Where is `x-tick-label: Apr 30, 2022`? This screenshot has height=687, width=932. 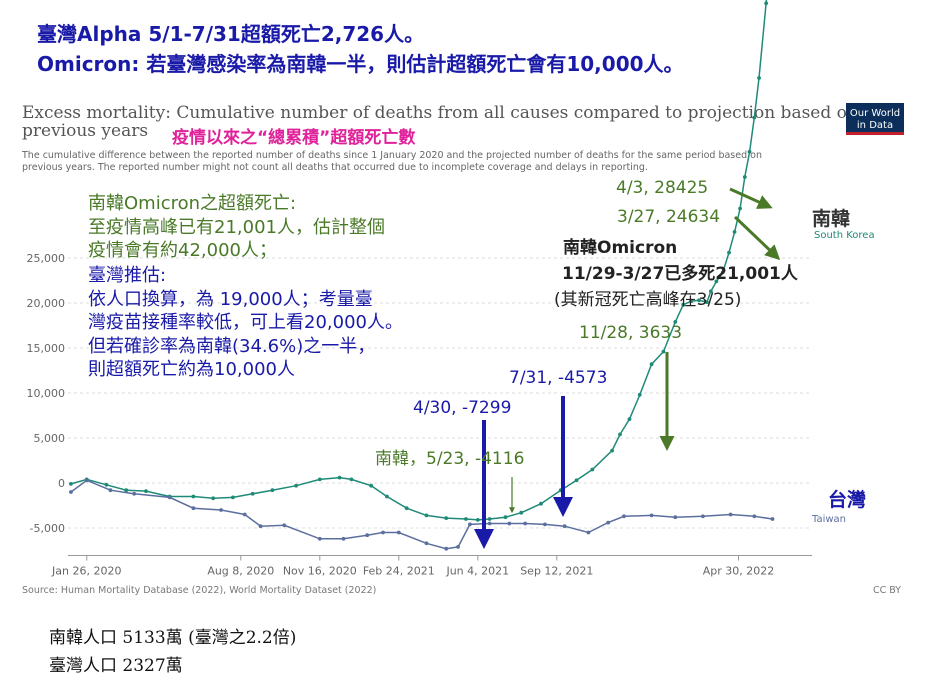
x-tick-label: Apr 30, 2022 is located at coordinates (739, 571).